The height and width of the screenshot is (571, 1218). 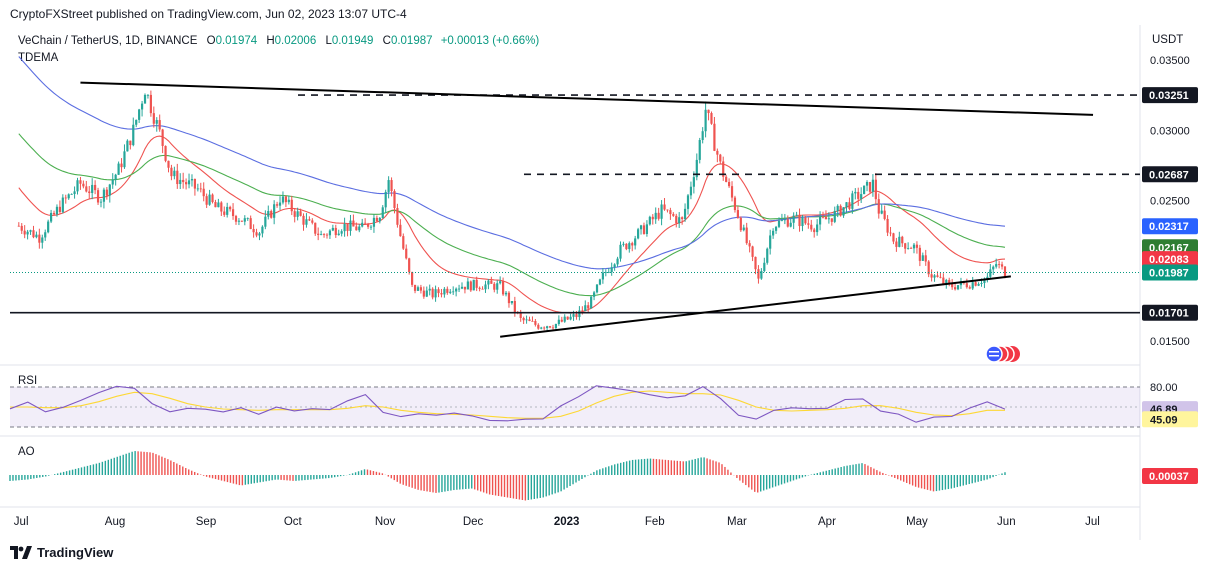 What do you see at coordinates (206, 522) in the screenshot?
I see `x-tick-label: Sep` at bounding box center [206, 522].